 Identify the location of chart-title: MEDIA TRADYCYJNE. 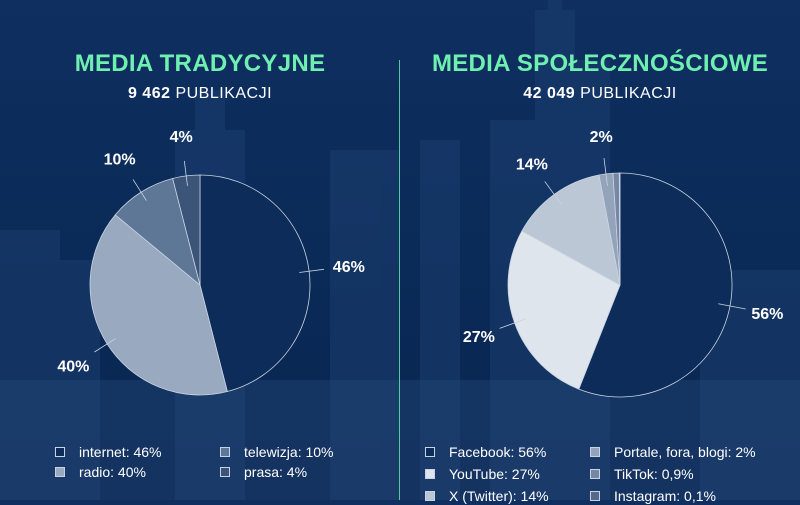
(200, 63).